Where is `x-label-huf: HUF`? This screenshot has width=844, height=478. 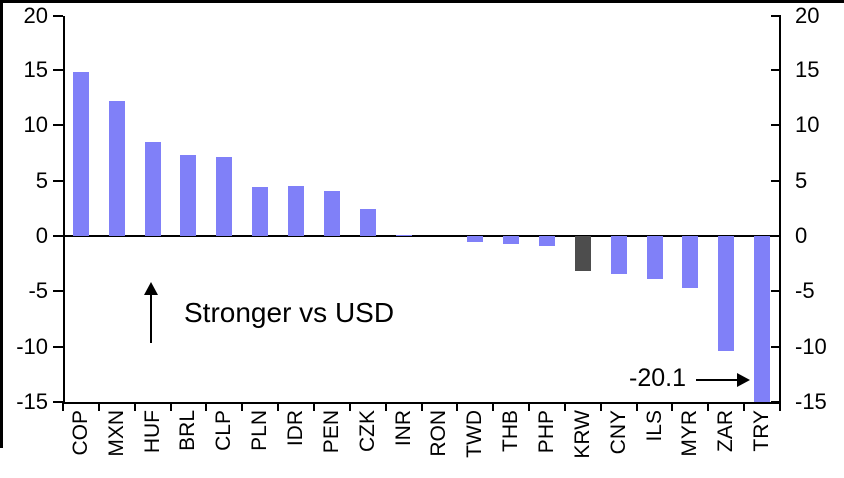
x-label-huf: HUF is located at coordinates (152, 432).